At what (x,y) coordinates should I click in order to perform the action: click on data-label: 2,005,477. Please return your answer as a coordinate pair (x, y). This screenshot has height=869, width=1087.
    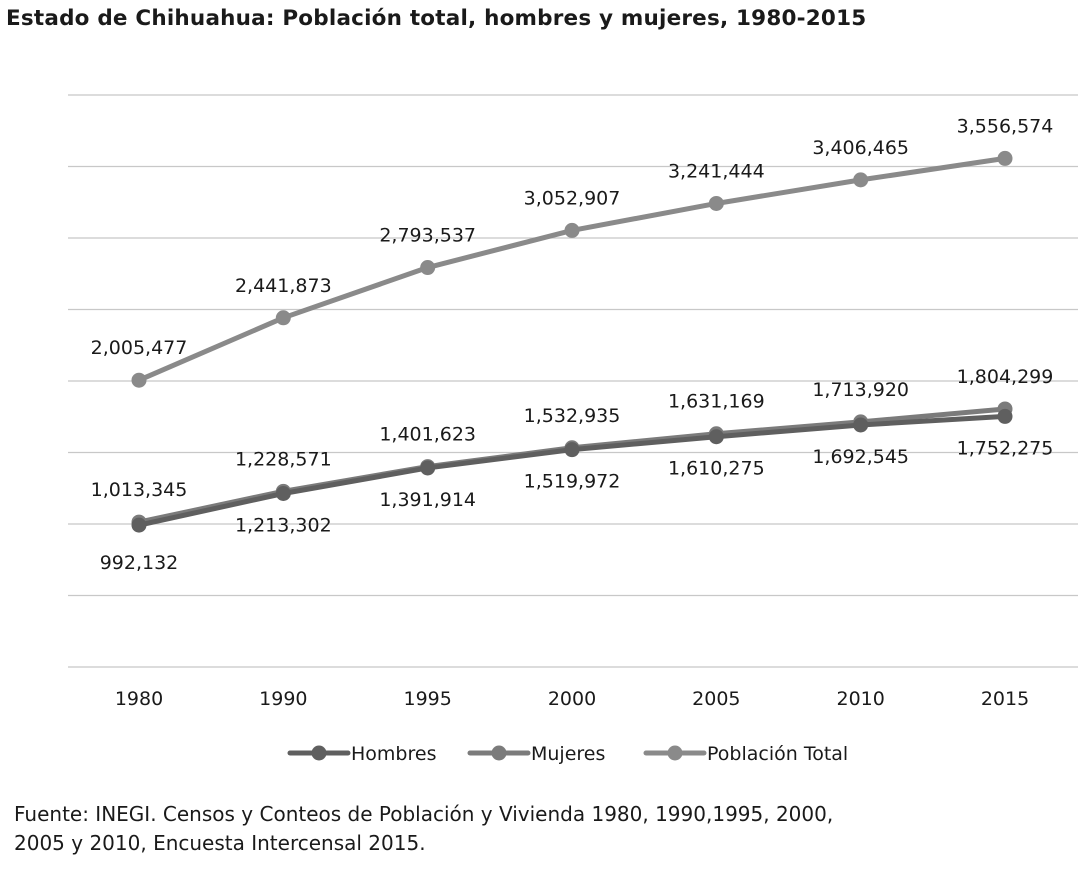
    Looking at the image, I should click on (139, 348).